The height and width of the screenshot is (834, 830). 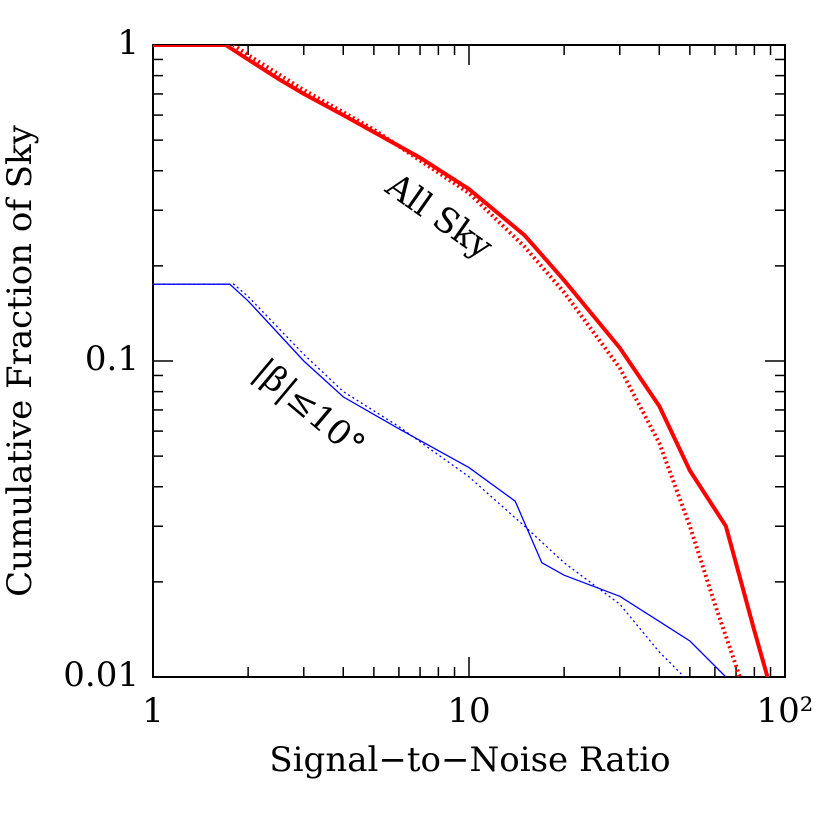 I want to click on x-tick-label: 10², so click(x=785, y=711).